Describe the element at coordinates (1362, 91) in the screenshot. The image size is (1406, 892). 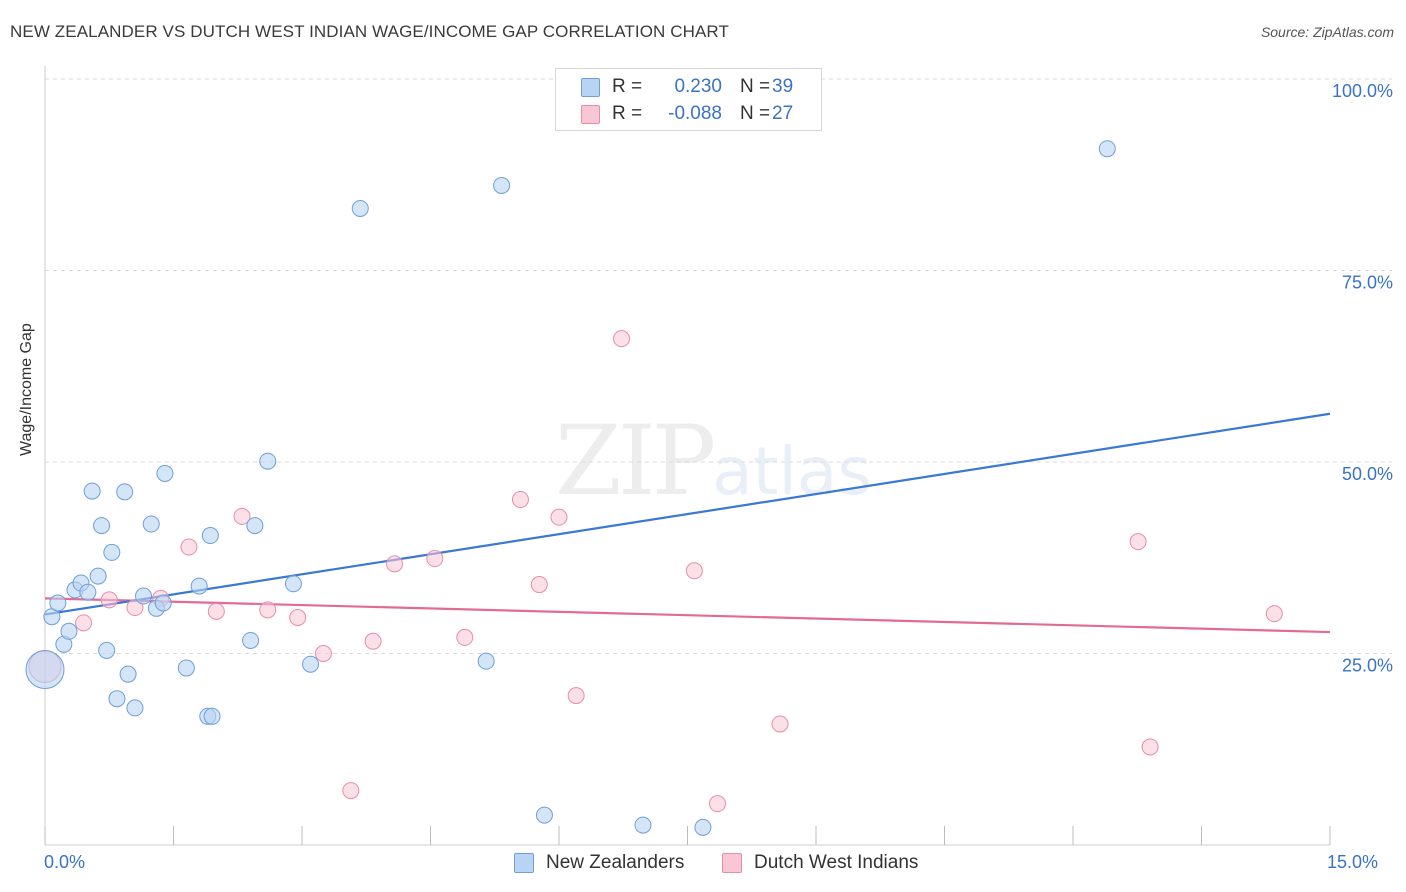
I see `y-tick-label-100: 100.0%` at that location.